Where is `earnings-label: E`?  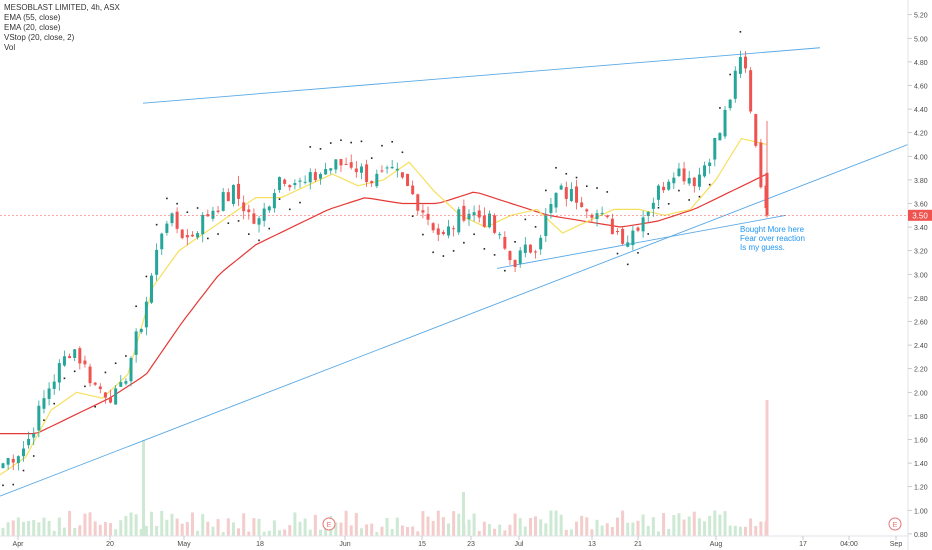 earnings-label: E is located at coordinates (329, 525).